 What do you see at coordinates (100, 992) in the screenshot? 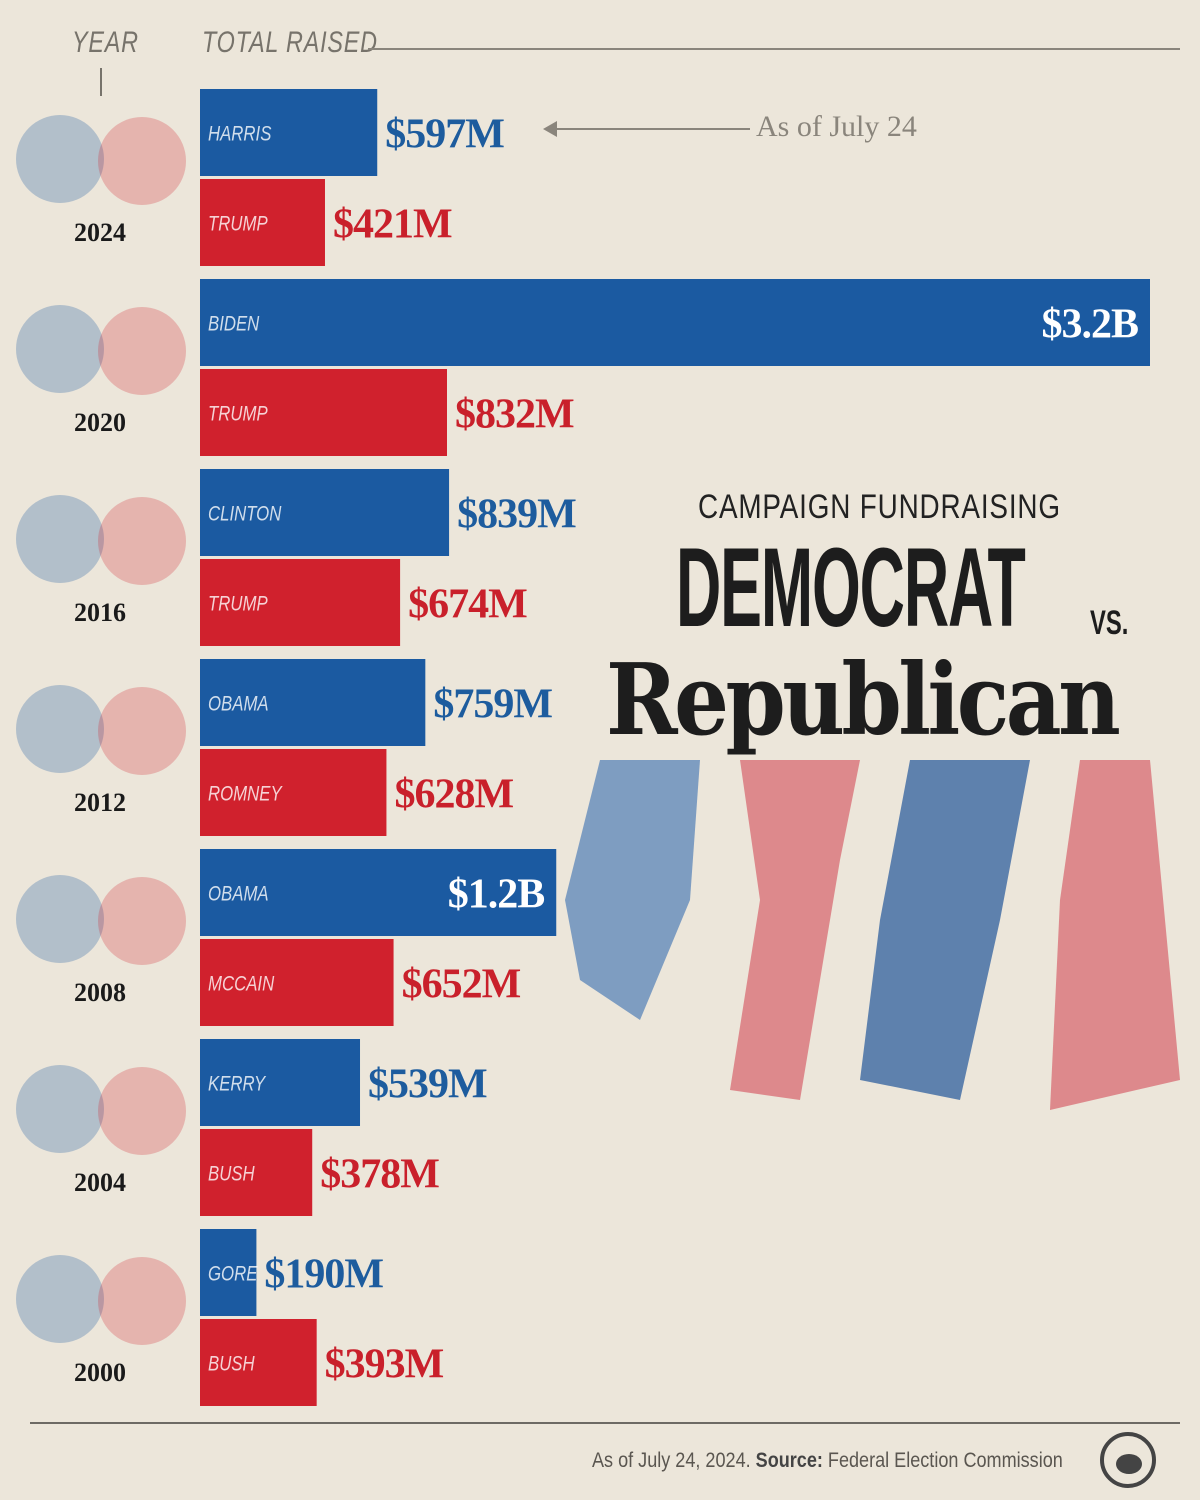
I see `year-label: 2008` at bounding box center [100, 992].